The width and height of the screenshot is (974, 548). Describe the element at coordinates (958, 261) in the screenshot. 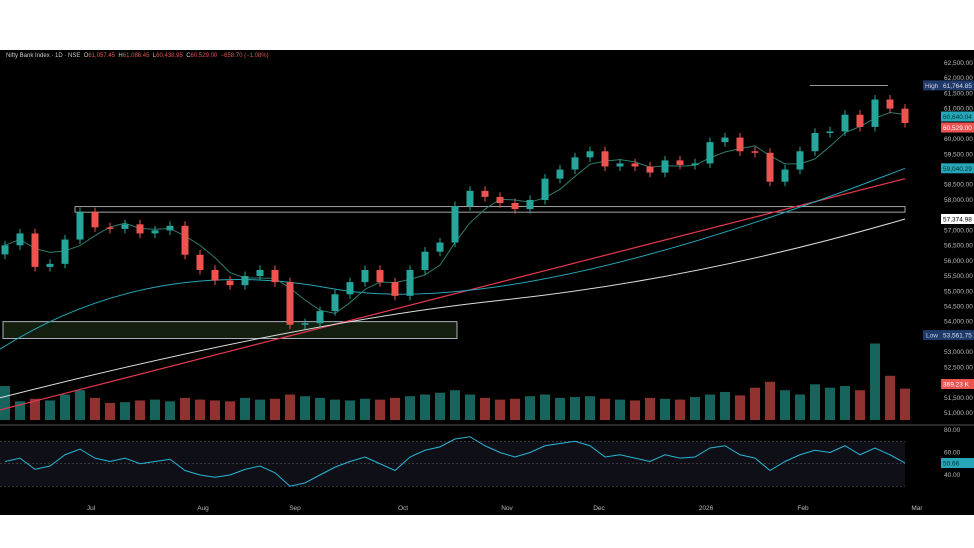

I see `price-tick-label: 56,000.00` at that location.